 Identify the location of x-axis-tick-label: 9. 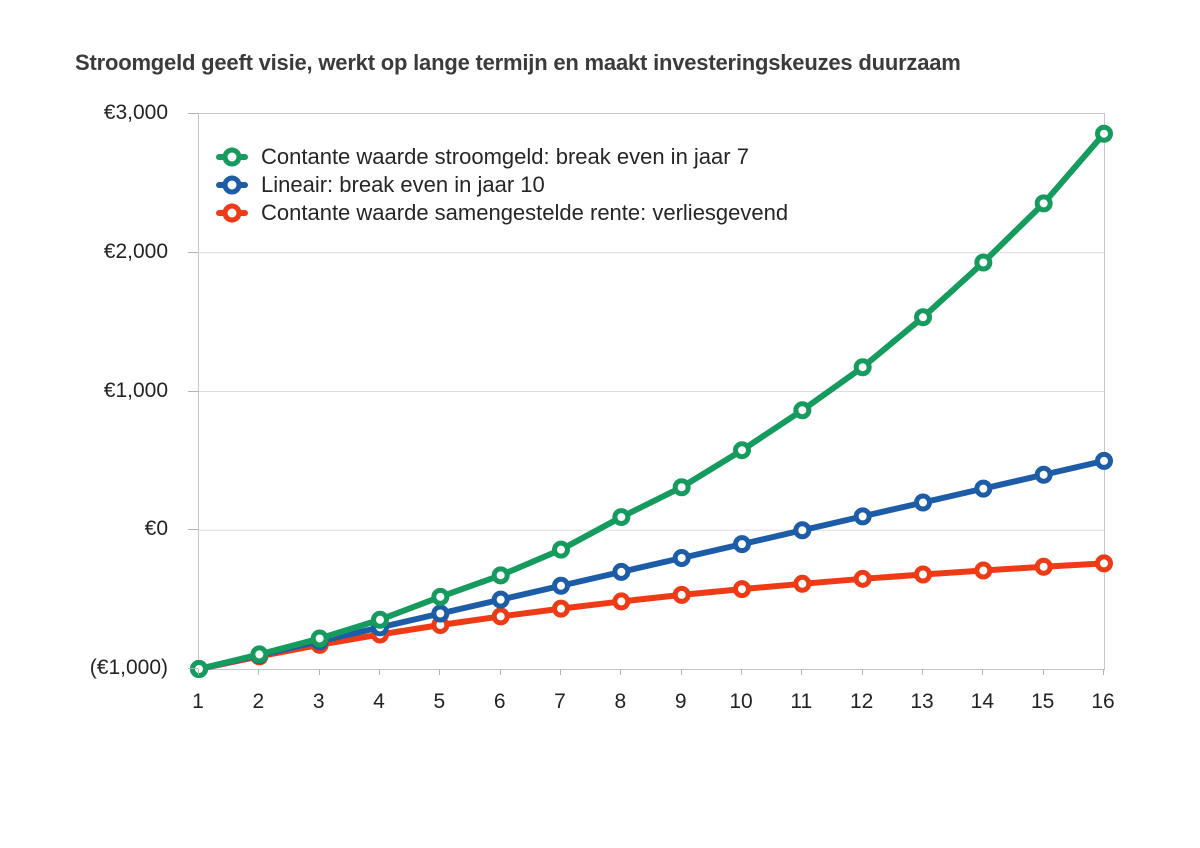
(680, 701).